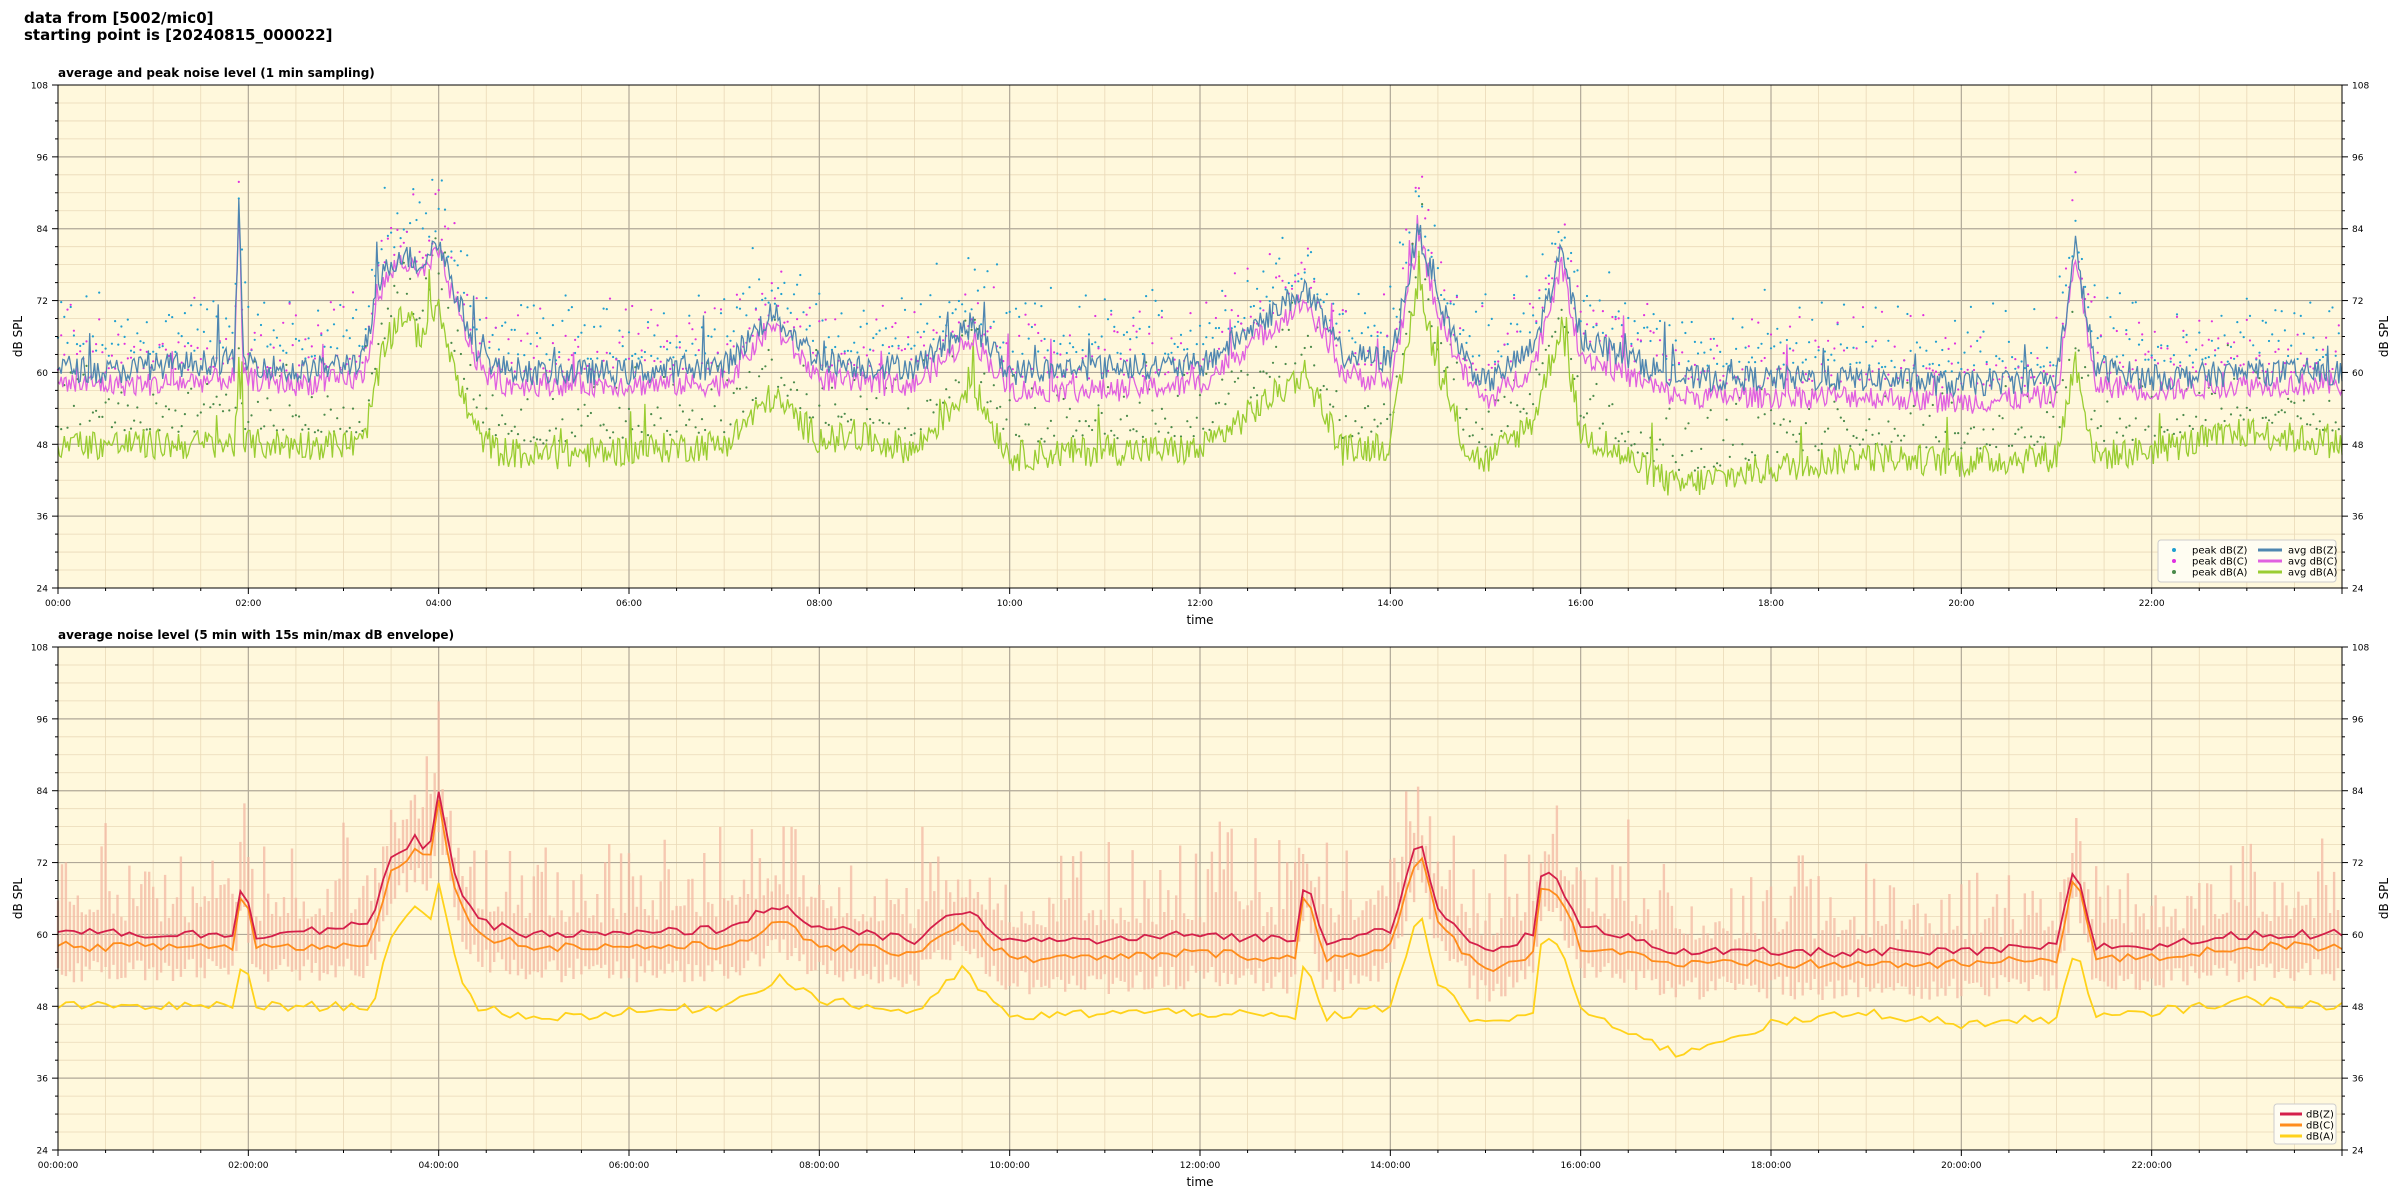 Image resolution: width=2400 pixels, height=1200 pixels. Describe the element at coordinates (1961, 1166) in the screenshot. I see `x-tick-label: 20:00:00` at that location.